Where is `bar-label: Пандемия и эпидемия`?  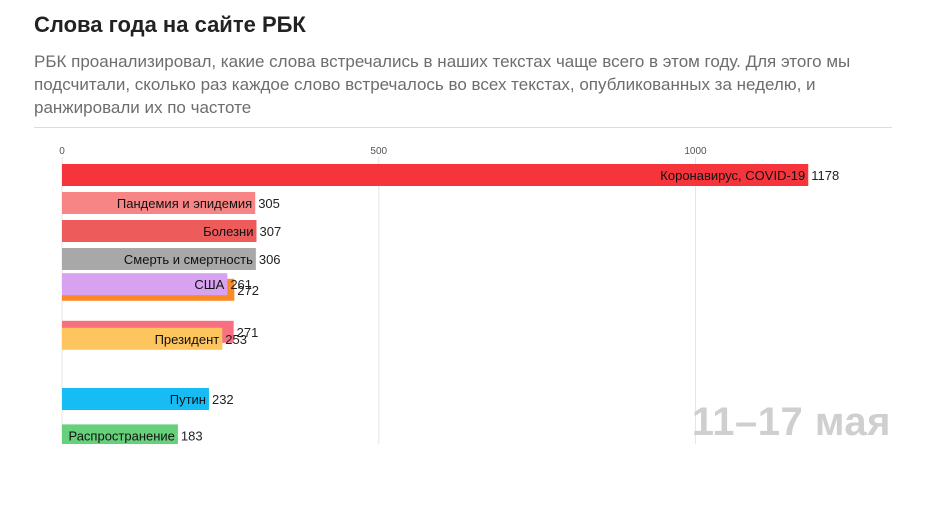
bar-label: Пандемия и эпидемия is located at coordinates (184, 203).